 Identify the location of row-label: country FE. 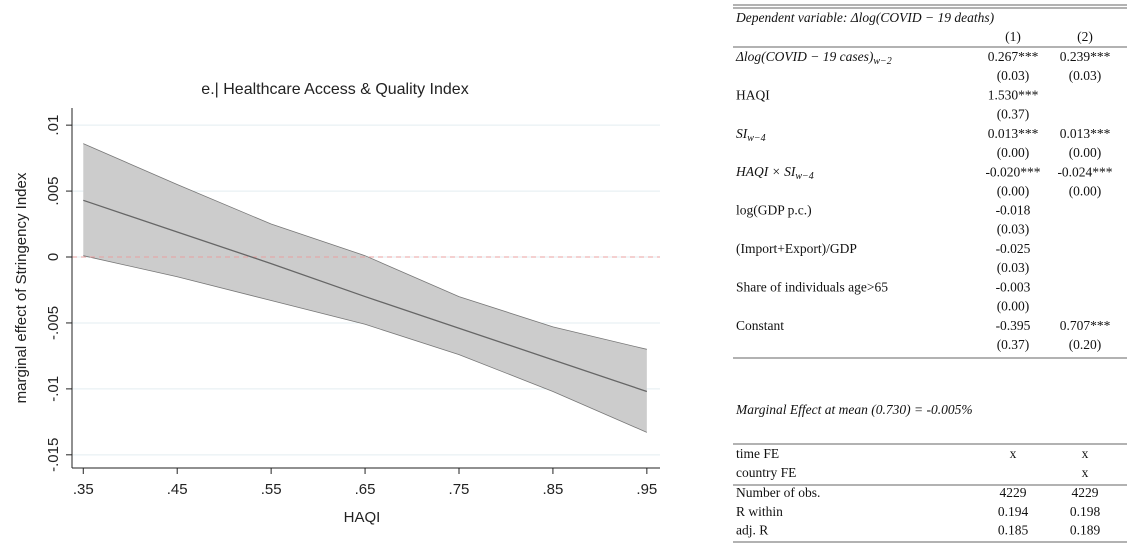
(766, 472).